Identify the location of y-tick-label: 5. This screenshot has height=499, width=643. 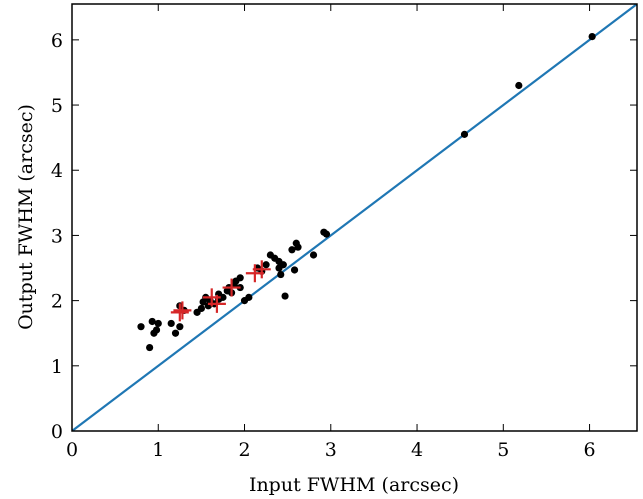
(57, 106).